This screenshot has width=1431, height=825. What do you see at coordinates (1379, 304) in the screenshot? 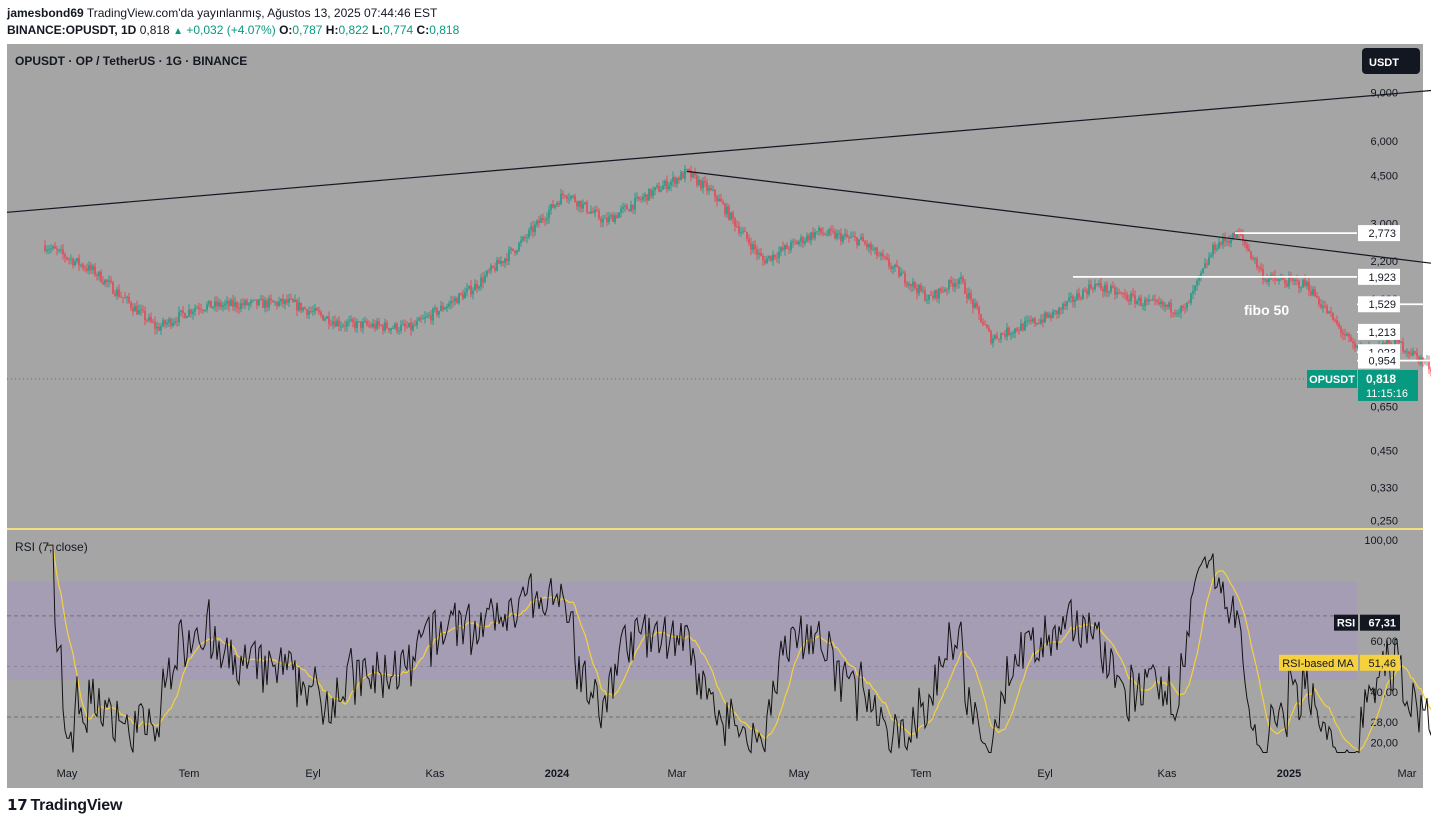
I see `level-price-label: 1,529` at bounding box center [1379, 304].